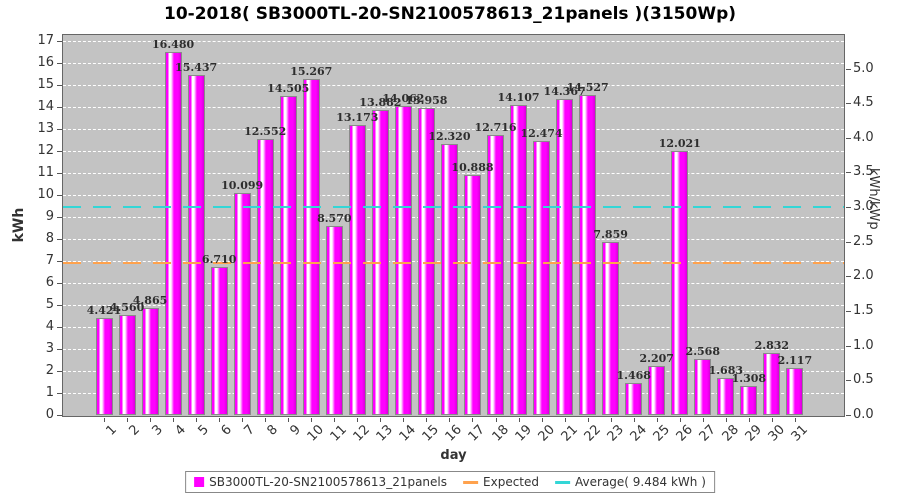  What do you see at coordinates (749, 378) in the screenshot?
I see `bar-value-label: 1.308` at bounding box center [749, 378].